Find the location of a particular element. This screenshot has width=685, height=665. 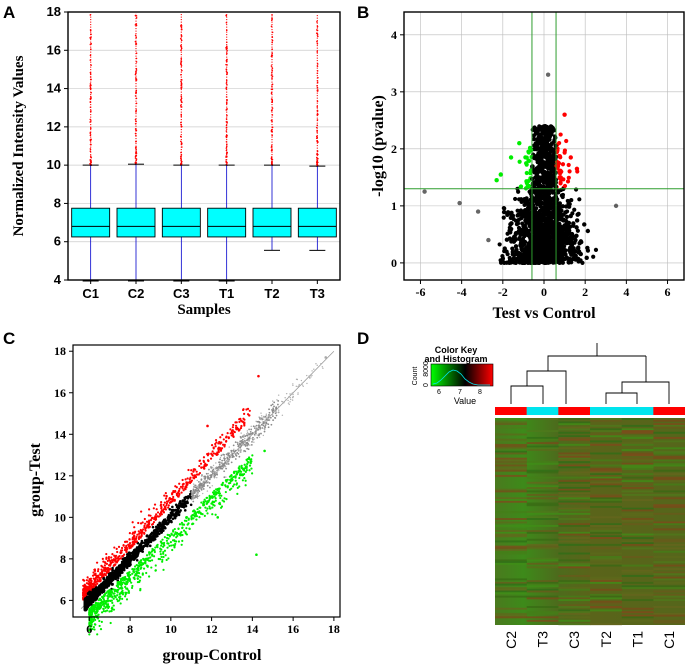

highlight-point is located at coordinates (577, 169).